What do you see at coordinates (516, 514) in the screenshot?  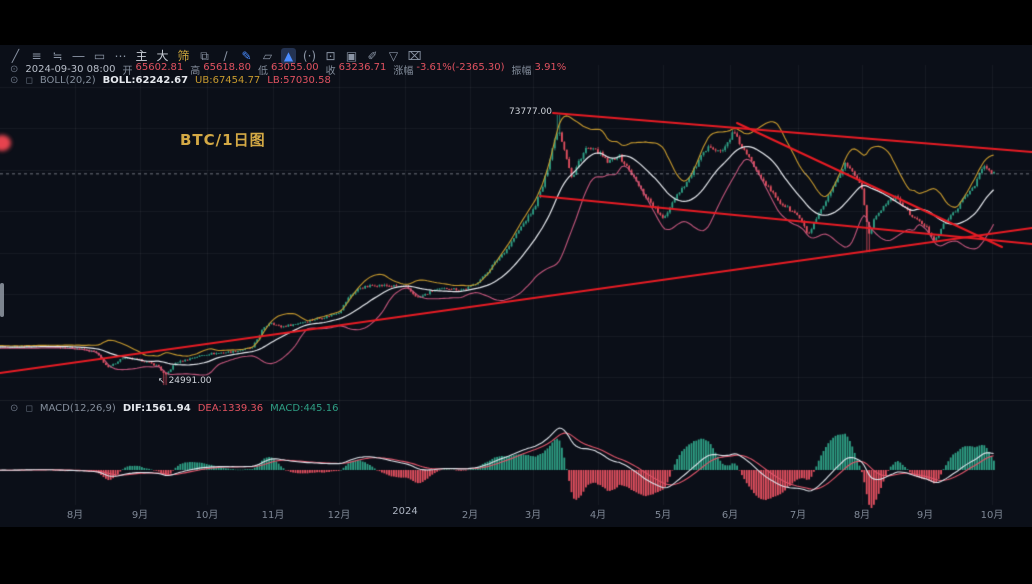 I see `x-axis: 8月 9月 10月 11月 12月 2024 2月 3月 4月 5月 6月 7月 8月 9月 10月` at bounding box center [516, 514].